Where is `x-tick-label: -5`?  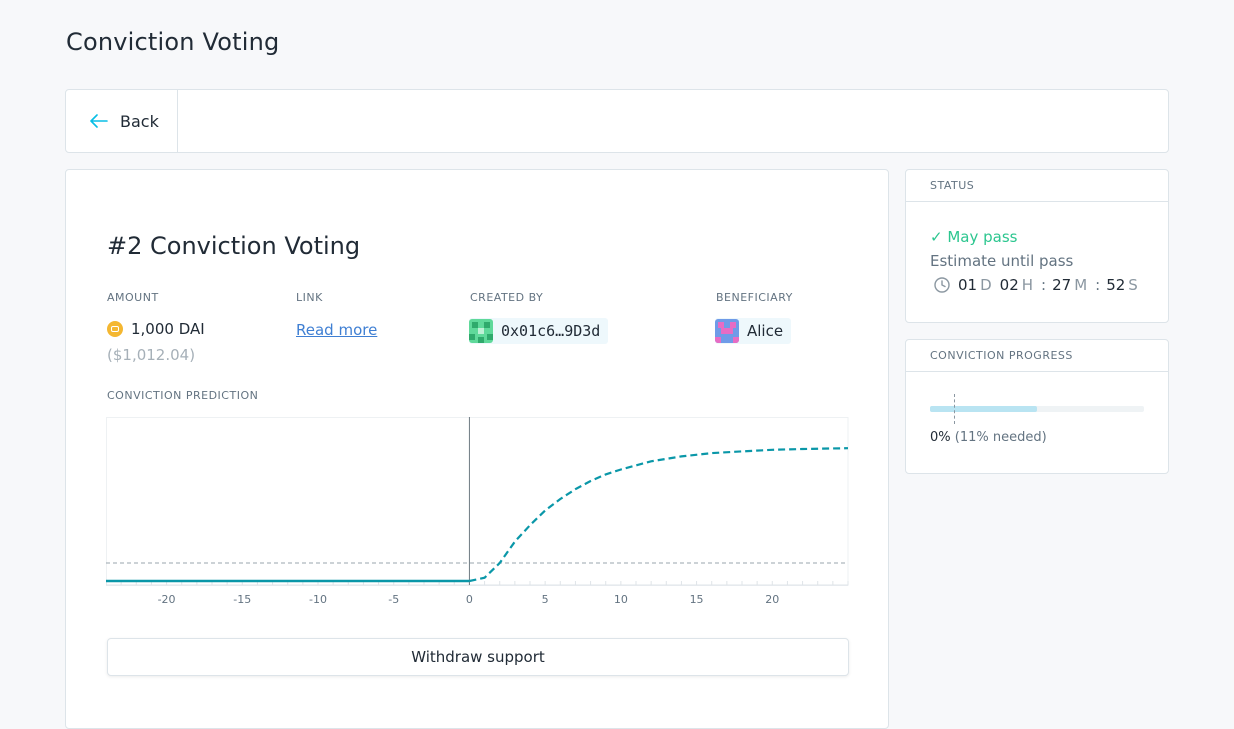 x-tick-label: -5 is located at coordinates (393, 599).